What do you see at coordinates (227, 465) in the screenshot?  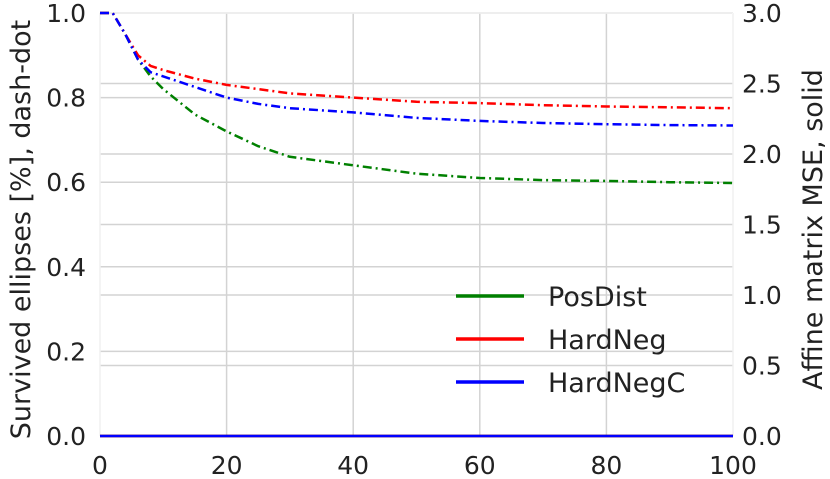 I see `x-tick-label: 20` at bounding box center [227, 465].